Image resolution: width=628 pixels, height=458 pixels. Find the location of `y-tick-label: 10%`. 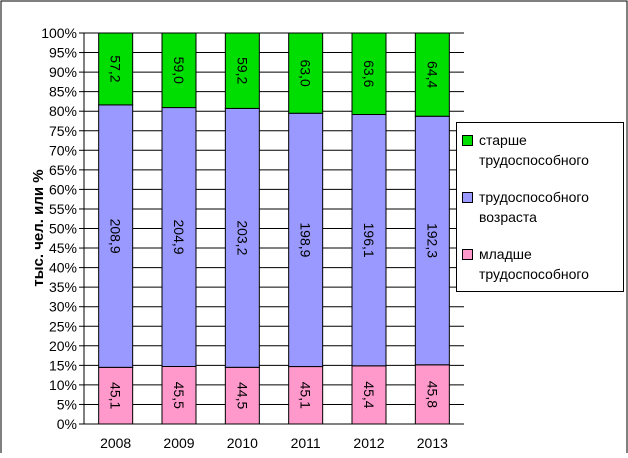

y-tick-label: 10% is located at coordinates (63, 385).